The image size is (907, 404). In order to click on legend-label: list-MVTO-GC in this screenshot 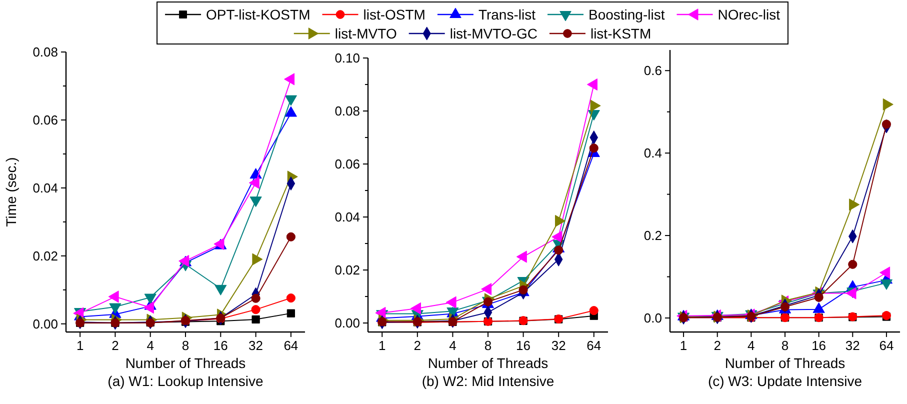, I will do `click(494, 33)`.